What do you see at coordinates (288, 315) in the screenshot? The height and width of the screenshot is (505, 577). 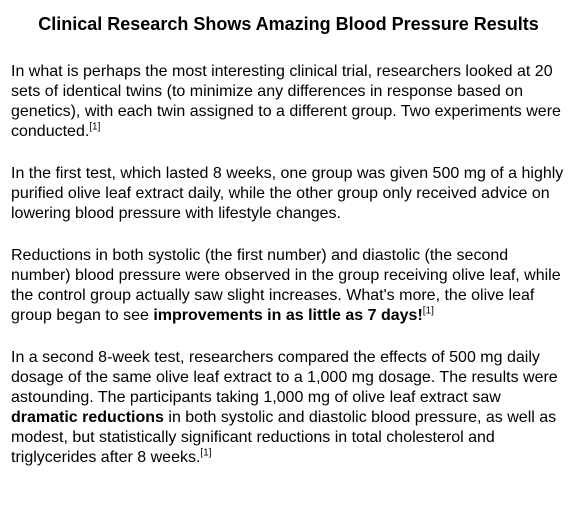 I see `bold-text: improvements in as little as 7 days!` at bounding box center [288, 315].